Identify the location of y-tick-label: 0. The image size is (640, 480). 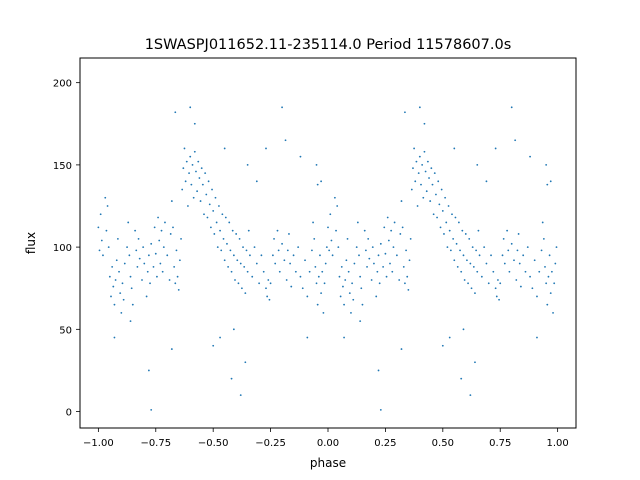
(69, 413).